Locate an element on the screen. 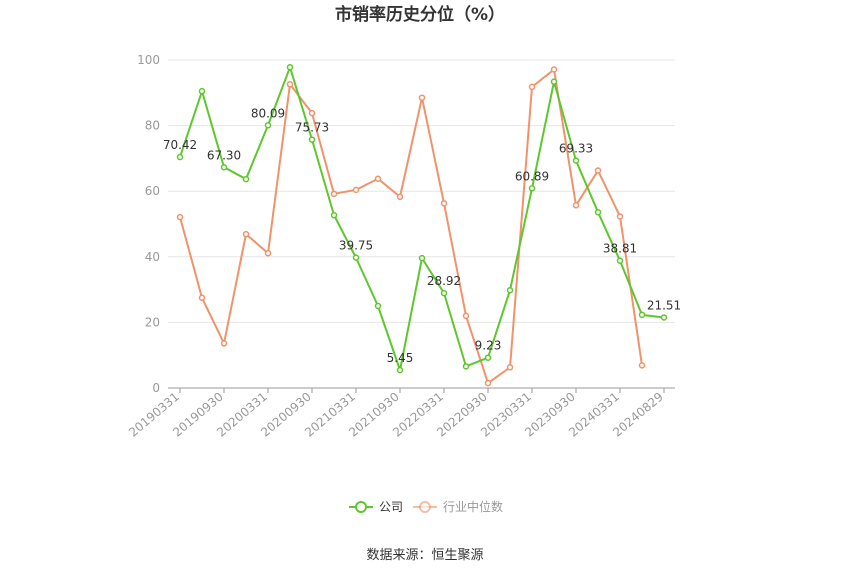 The height and width of the screenshot is (575, 850). data-label-2: 67.30 is located at coordinates (224, 155).